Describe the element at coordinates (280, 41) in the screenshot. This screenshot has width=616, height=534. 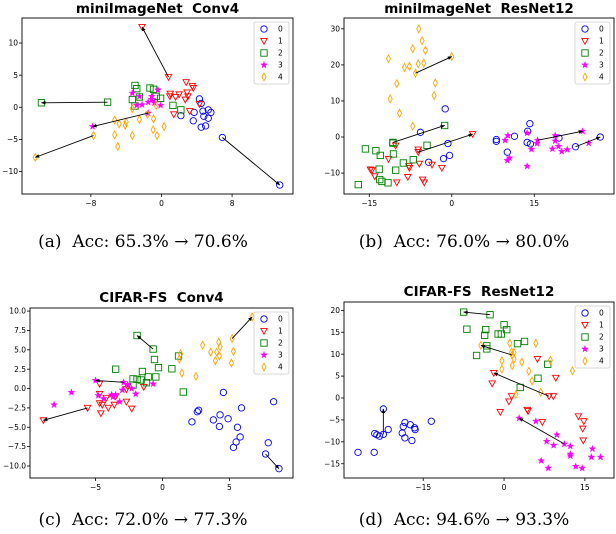
I see `legend-label: 1` at that location.